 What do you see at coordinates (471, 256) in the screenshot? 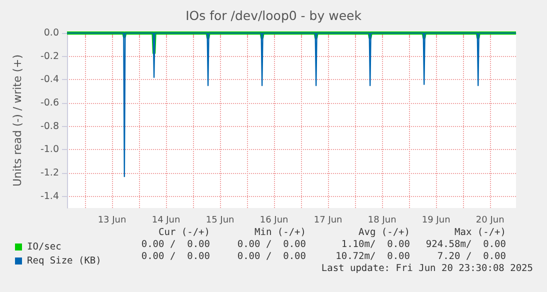
I see `text: 7.20 / 0.00` at bounding box center [471, 256].